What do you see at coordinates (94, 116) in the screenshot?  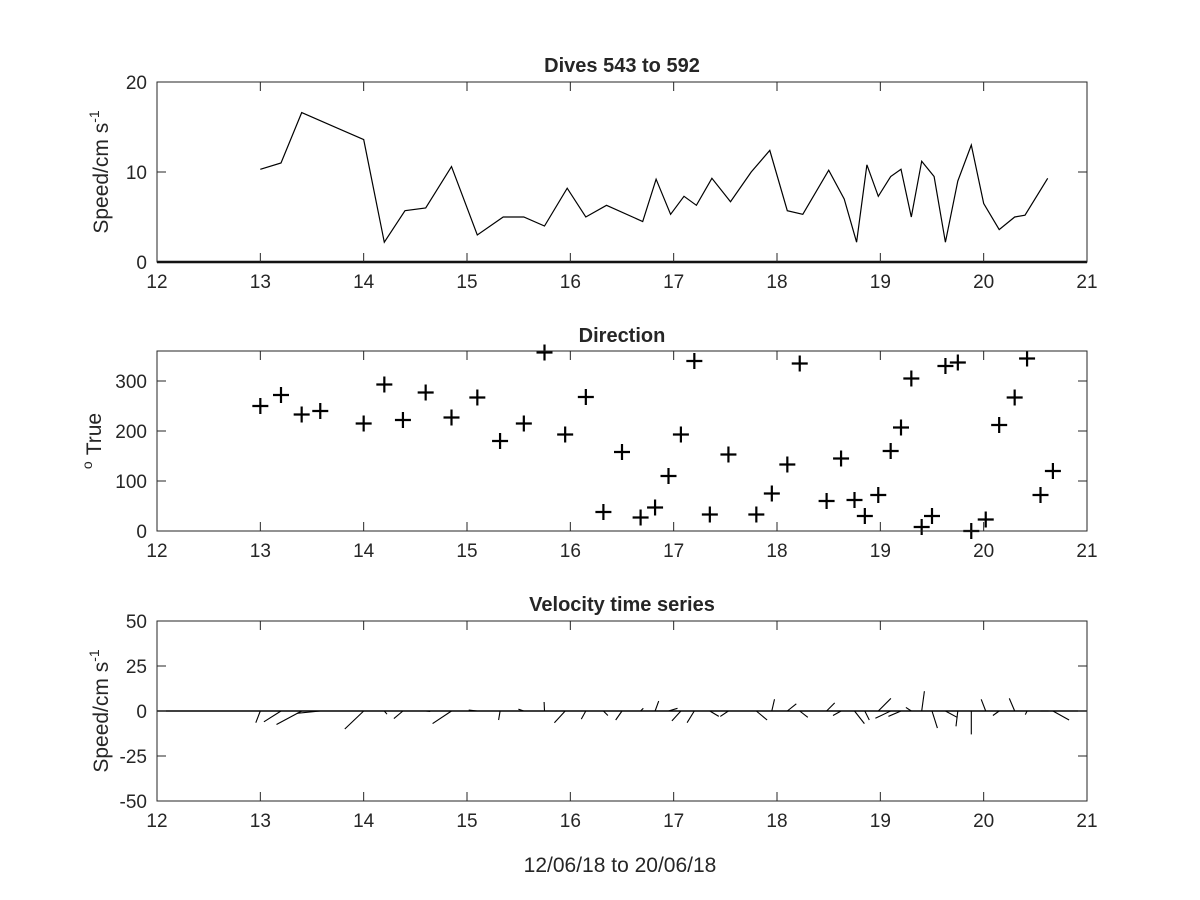 I see `speed-panel-ylabel-sup: -1` at bounding box center [94, 116].